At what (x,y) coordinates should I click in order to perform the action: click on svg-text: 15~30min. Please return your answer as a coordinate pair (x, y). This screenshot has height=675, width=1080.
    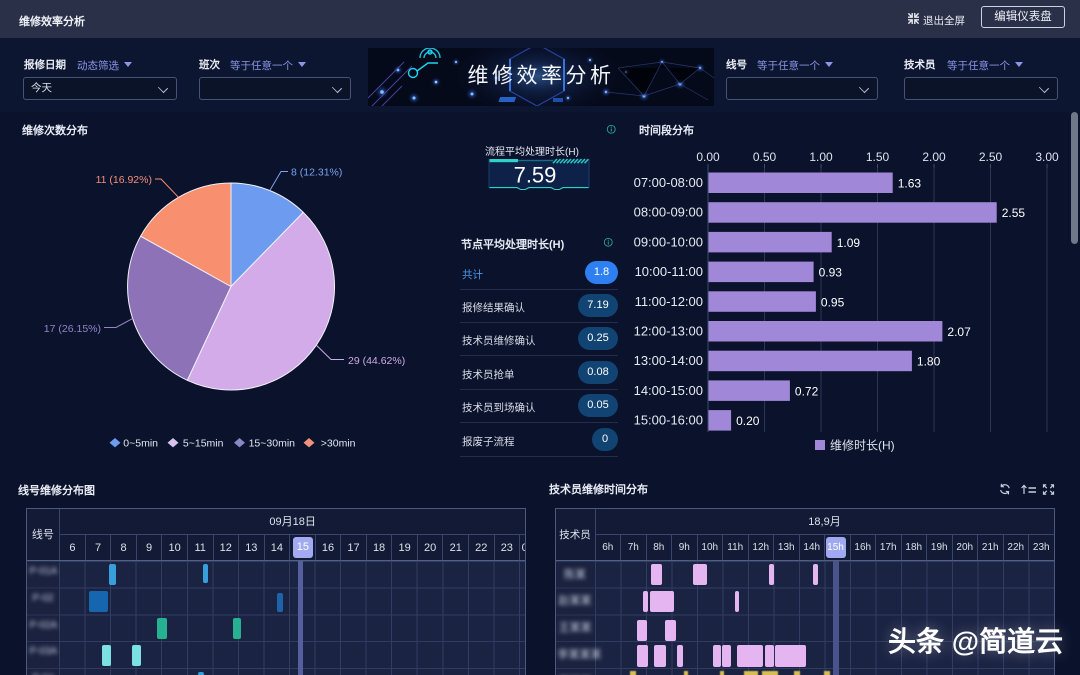
    Looking at the image, I should click on (272, 444).